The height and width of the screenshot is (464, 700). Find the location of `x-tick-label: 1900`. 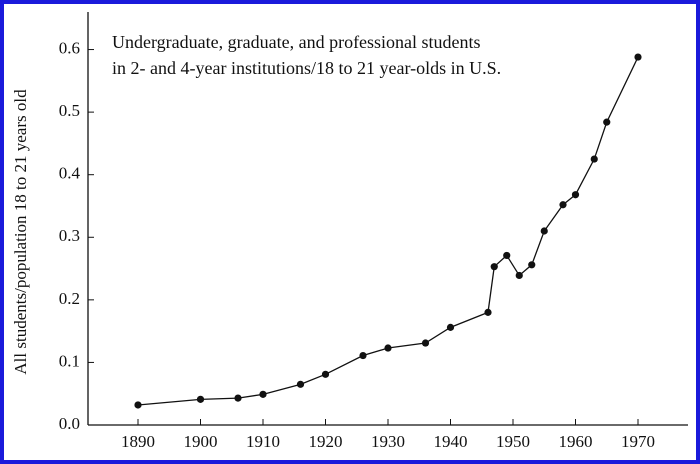

x-tick-label: 1900 is located at coordinates (201, 441).